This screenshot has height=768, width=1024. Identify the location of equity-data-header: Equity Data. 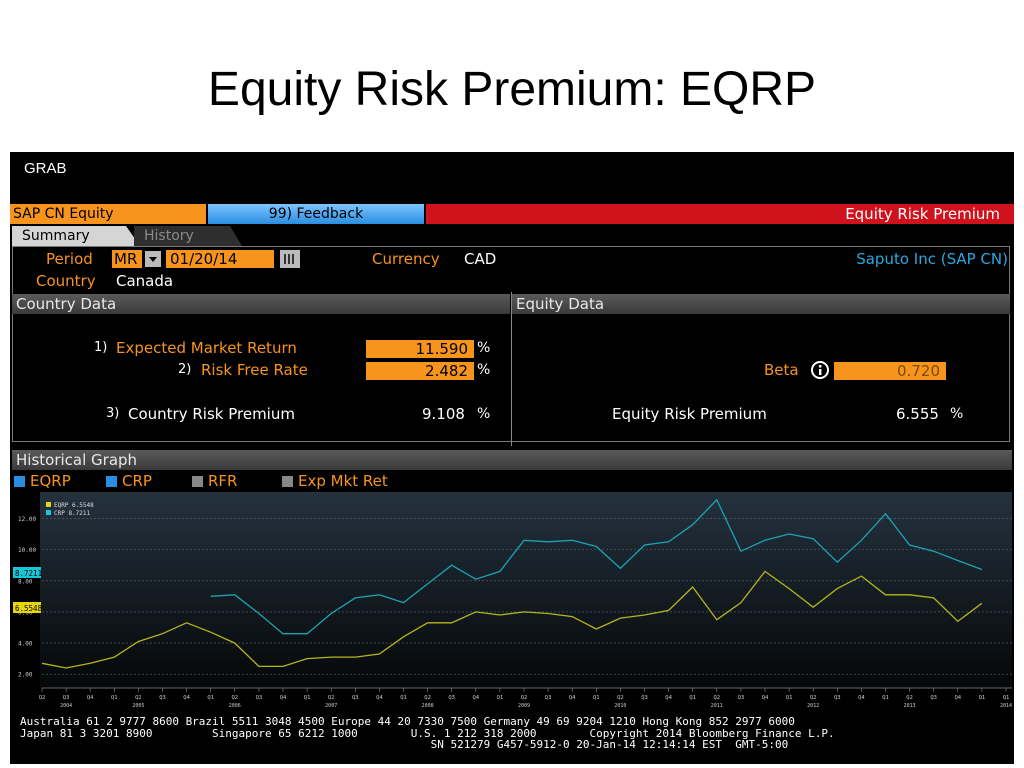
(761, 304).